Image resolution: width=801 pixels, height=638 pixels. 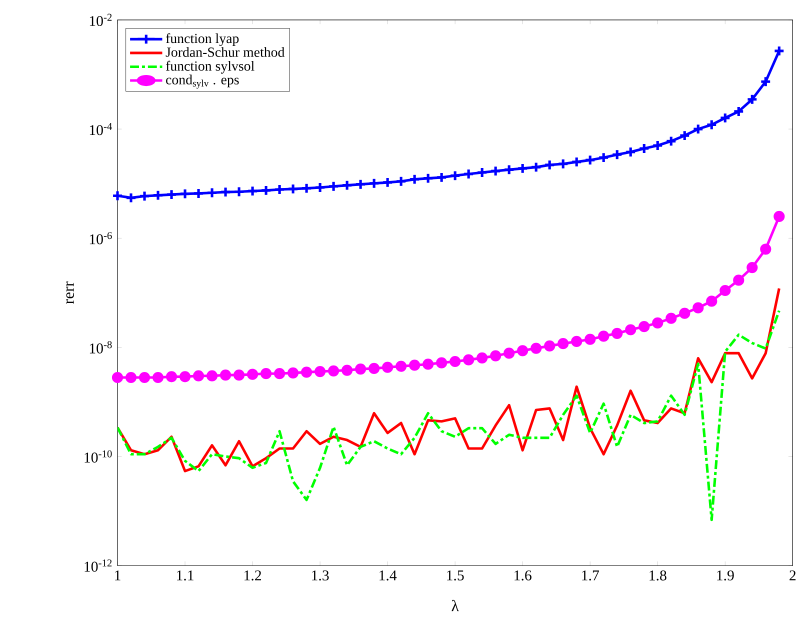 I want to click on y-tick-label: 10$^{-6}$, so click(x=101, y=238).